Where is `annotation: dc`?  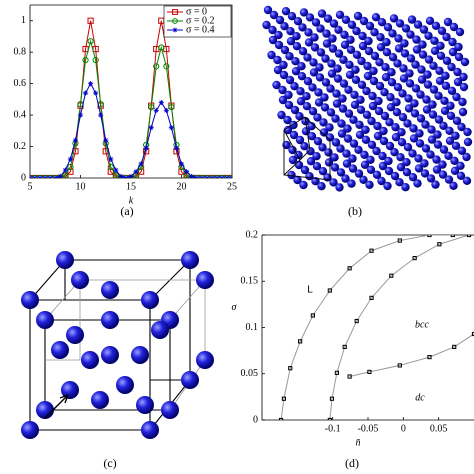
annotation: dc is located at coordinates (420, 397).